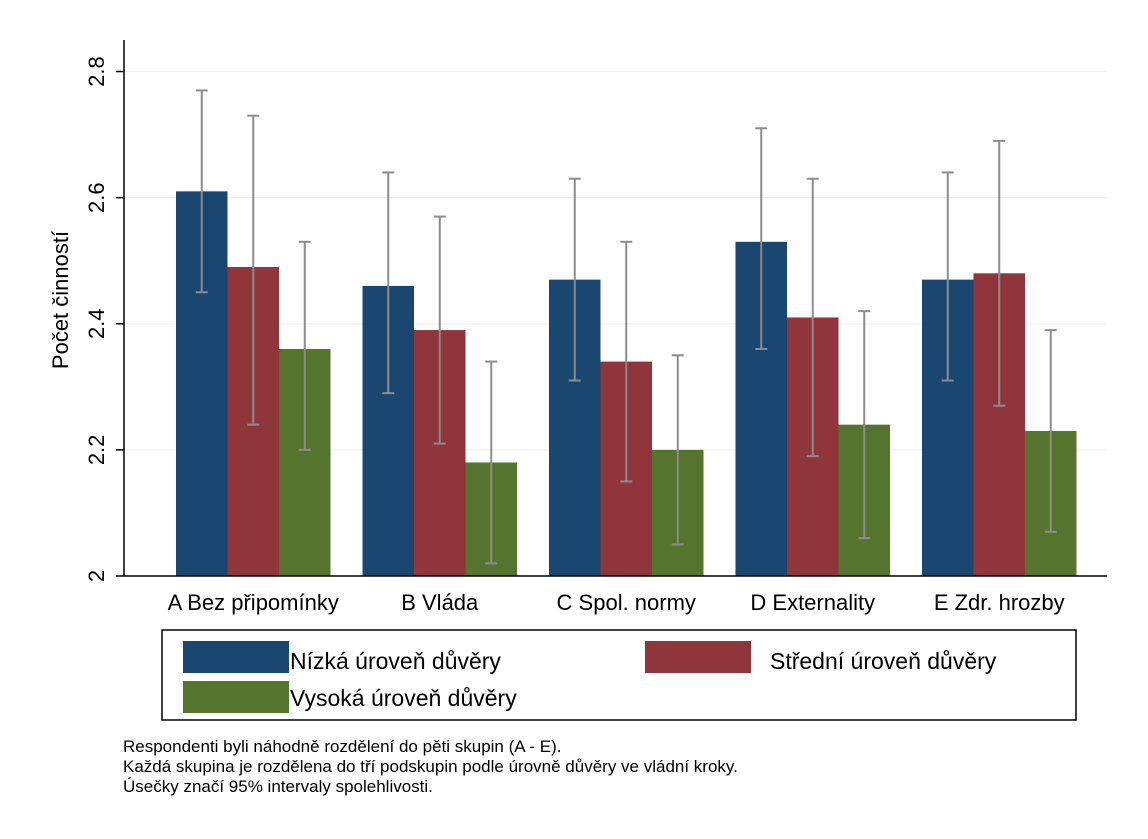 Image resolution: width=1148 pixels, height=839 pixels. I want to click on legend-frame, so click(619, 675).